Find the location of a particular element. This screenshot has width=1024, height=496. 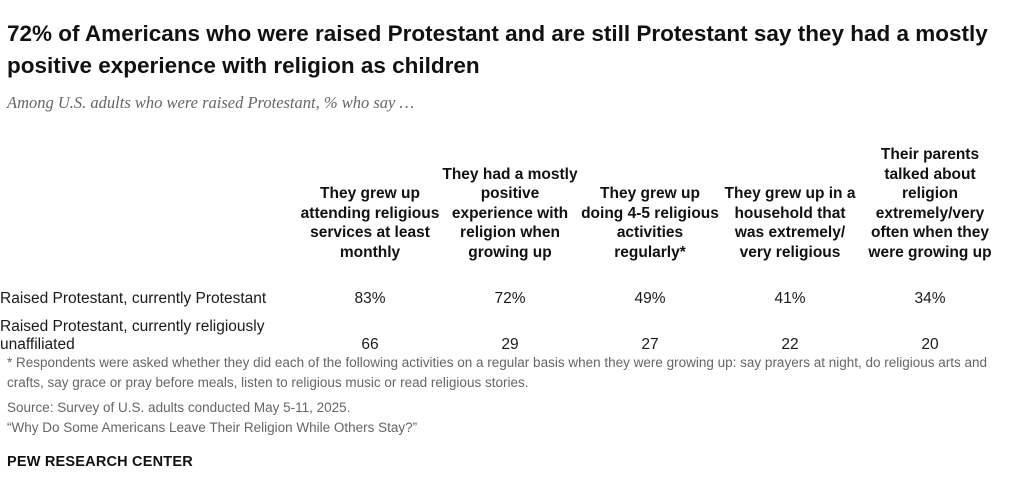

data-cell: 72% is located at coordinates (510, 298).